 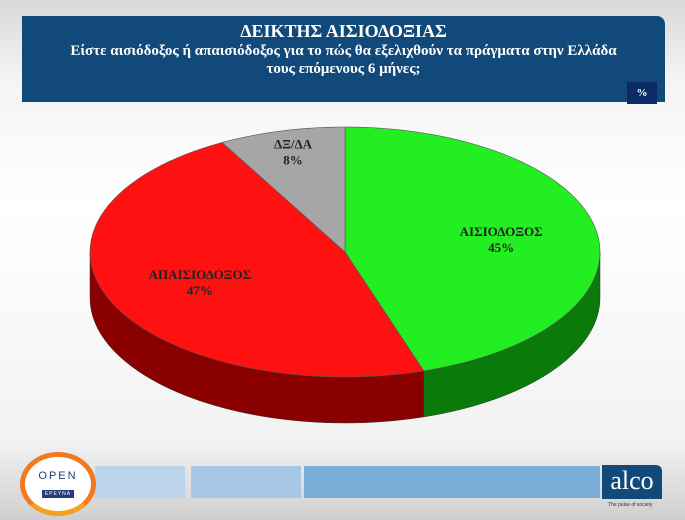 I want to click on alco-tagline: The pulse of society, so click(x=630, y=505).